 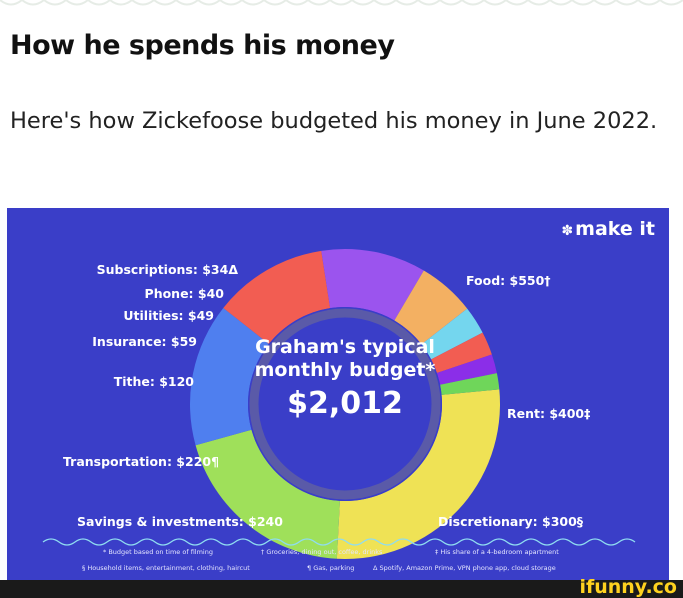 I want to click on donut-slice-savings-investments, so click(x=277, y=297).